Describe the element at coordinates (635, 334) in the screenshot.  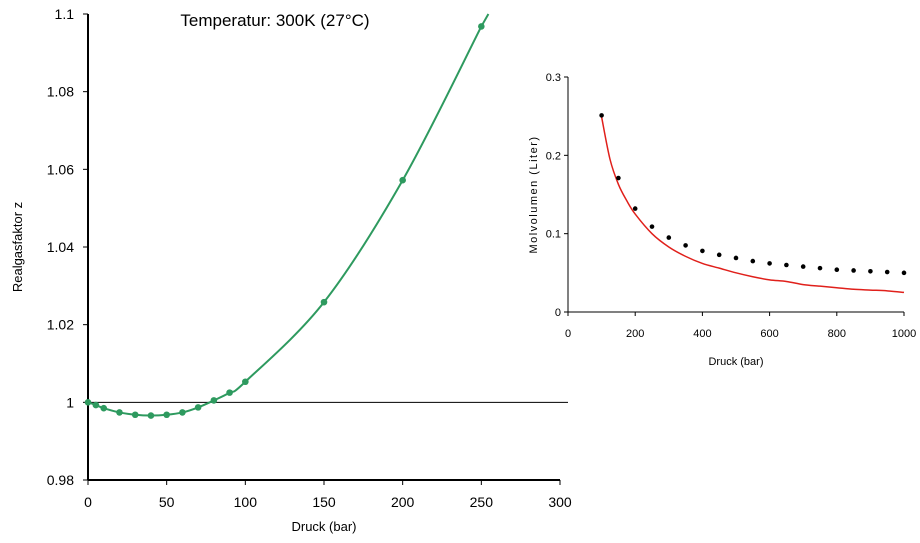
I see `inset-x-tick-label: 200` at that location.